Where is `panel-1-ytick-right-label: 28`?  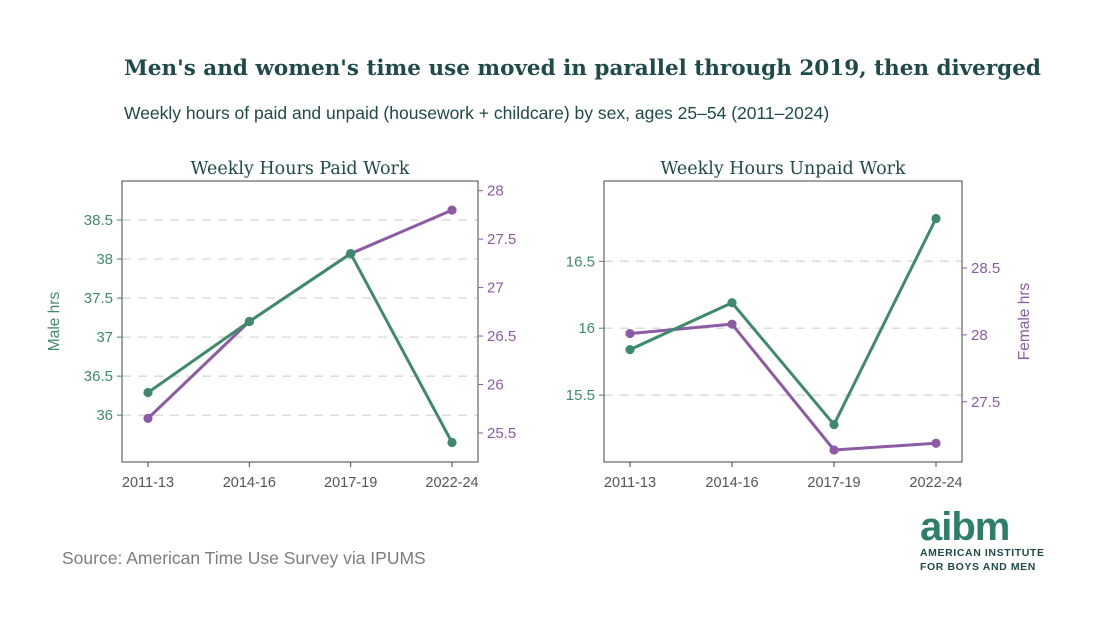 panel-1-ytick-right-label: 28 is located at coordinates (495, 191).